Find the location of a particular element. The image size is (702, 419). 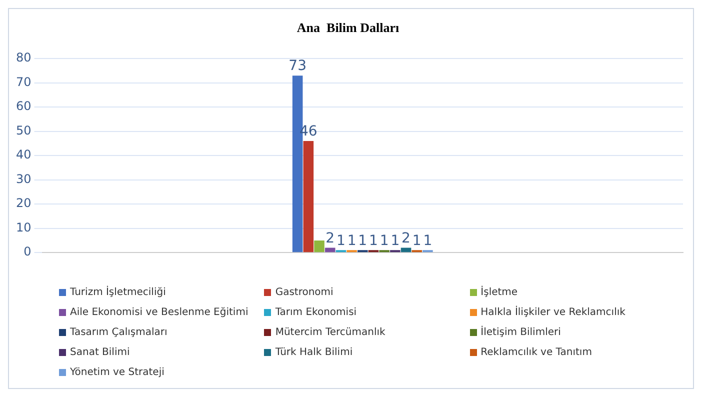

legend-label: İletişim Bilimleri is located at coordinates (520, 332).